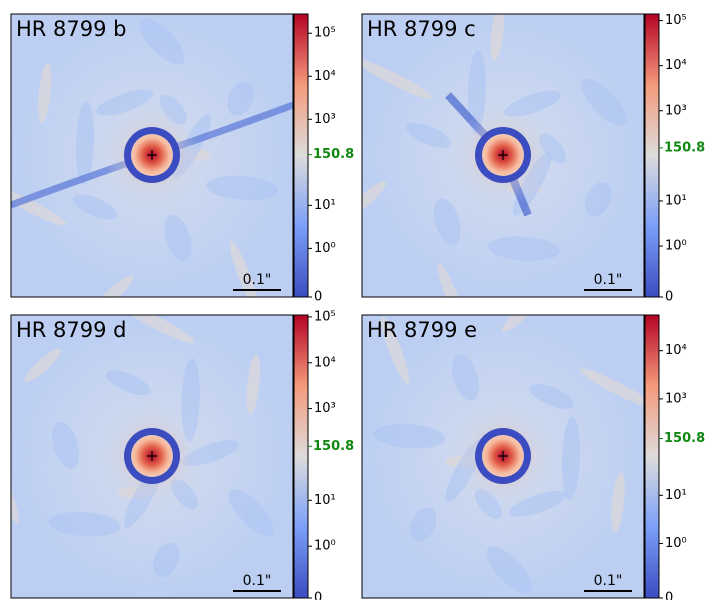 Image resolution: width=724 pixels, height=600 pixels. Describe the element at coordinates (422, 330) in the screenshot. I see `panel-title: HR 8799 e` at that location.